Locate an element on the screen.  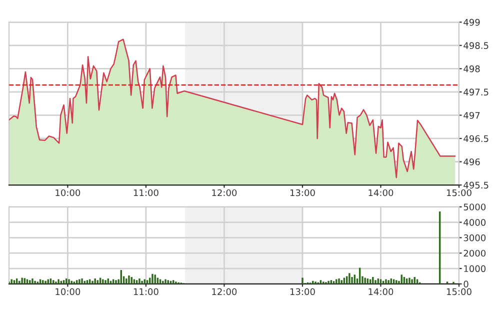
y-tick-label: 2000 is located at coordinates (475, 253).